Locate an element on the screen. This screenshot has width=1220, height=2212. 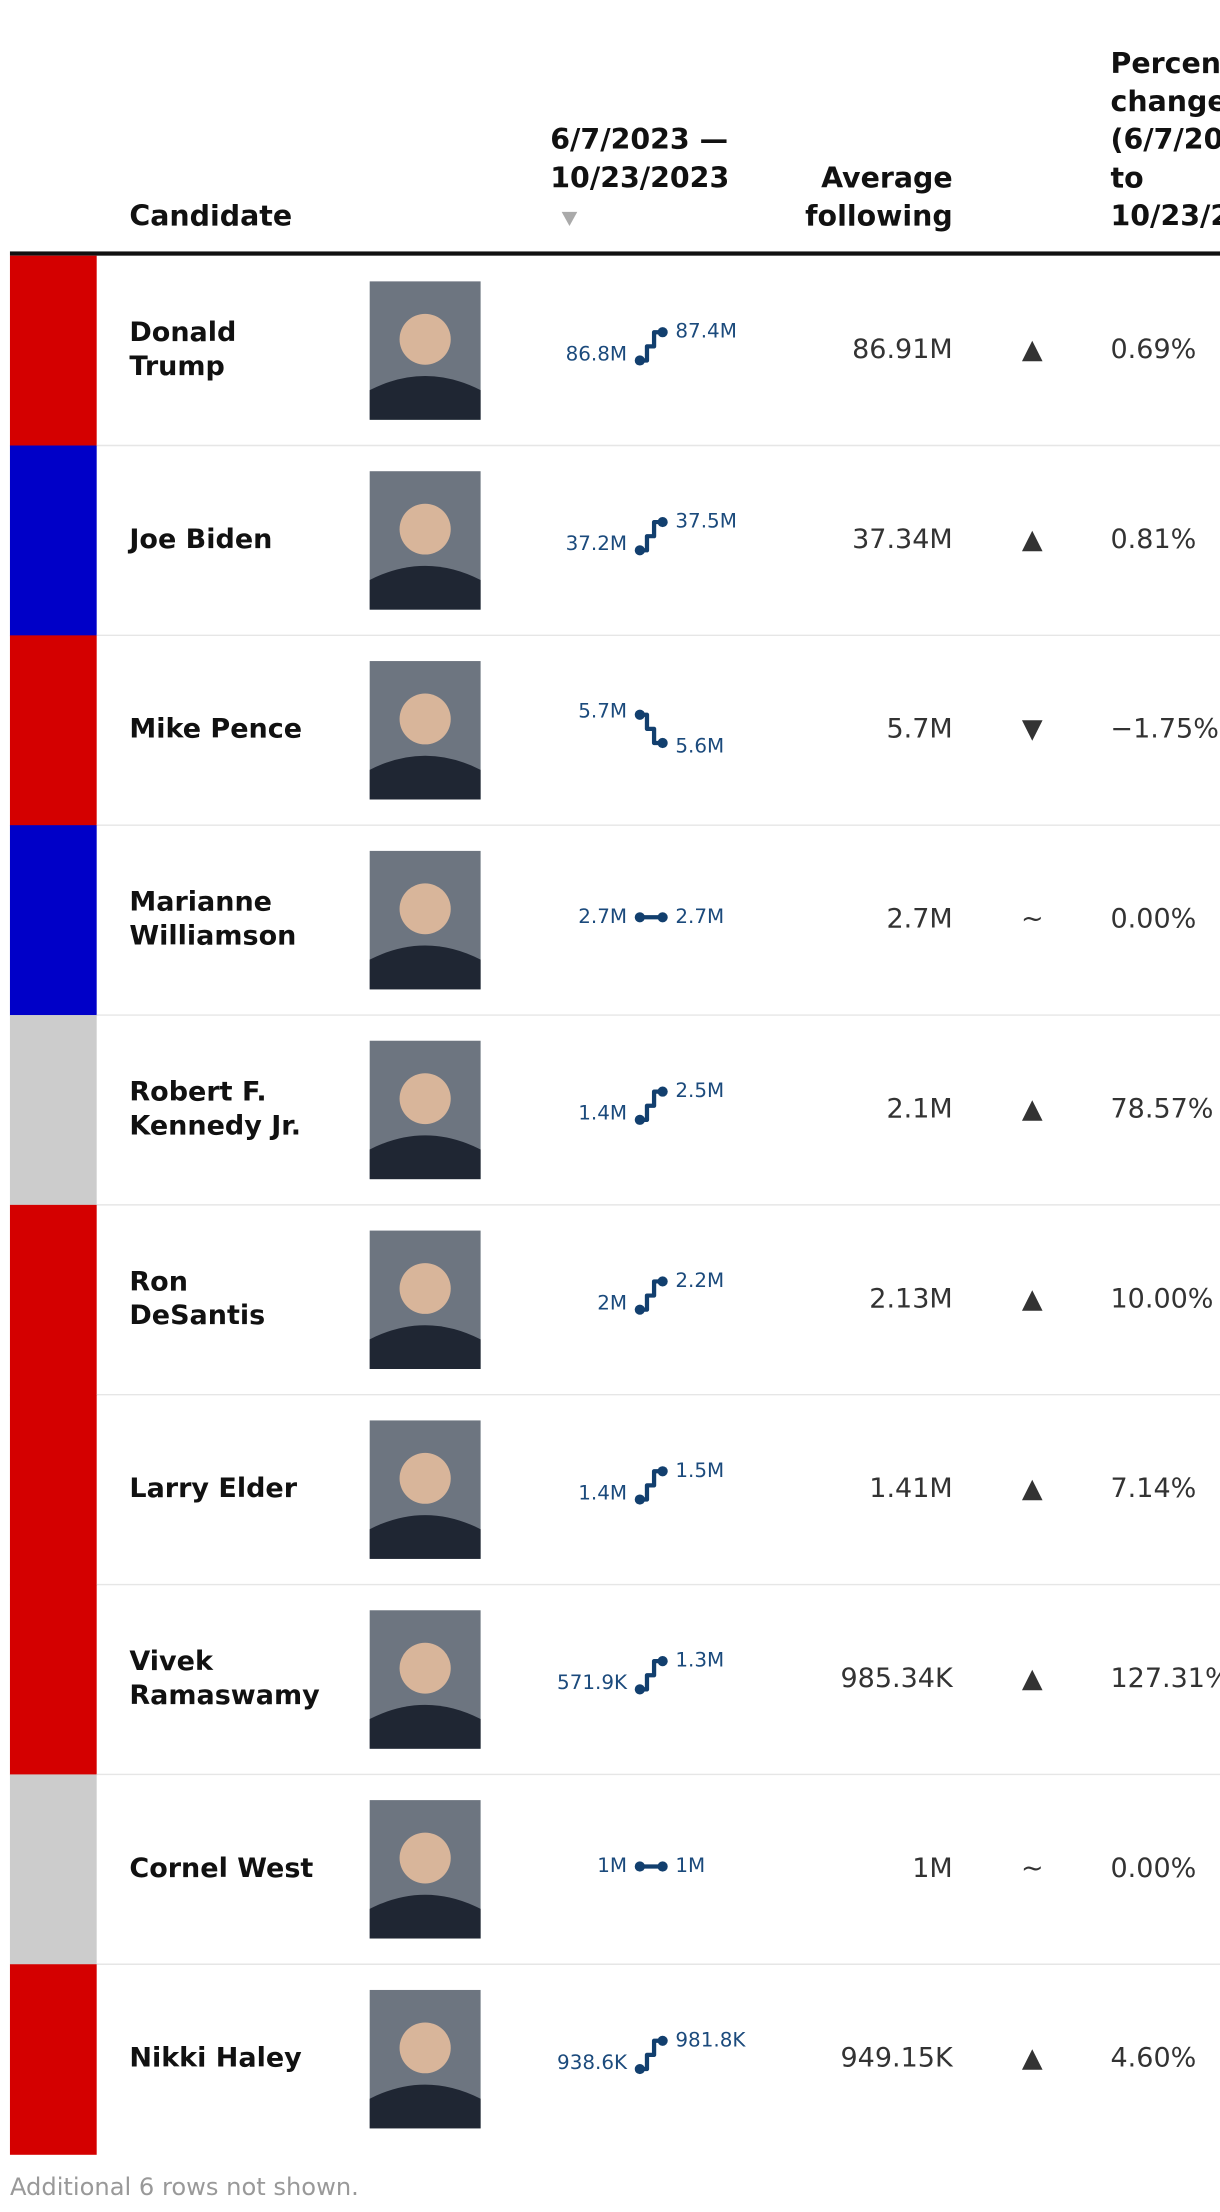
spark-end-label: 981.8K is located at coordinates (710, 2039).